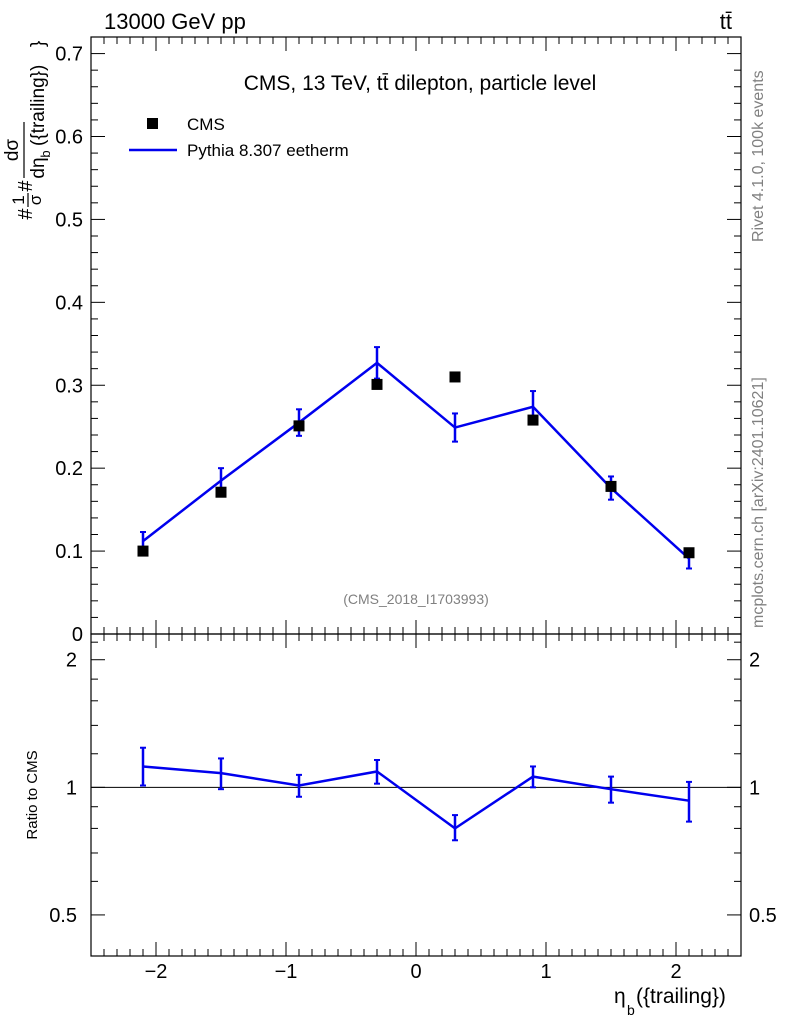 Image resolution: width=786 pixels, height=1024 pixels. What do you see at coordinates (152, 123) in the screenshot?
I see `legend-marker-cms` at bounding box center [152, 123].